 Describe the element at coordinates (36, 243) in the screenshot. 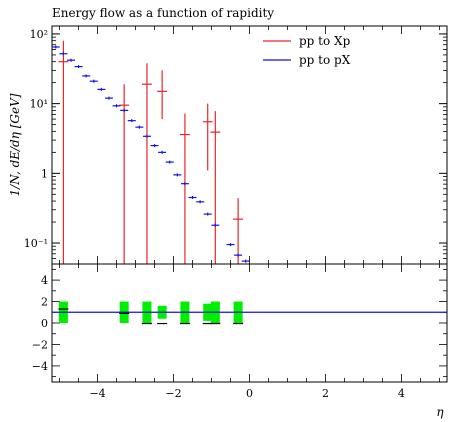

I see `y-tick-label: 10⁻¹` at that location.